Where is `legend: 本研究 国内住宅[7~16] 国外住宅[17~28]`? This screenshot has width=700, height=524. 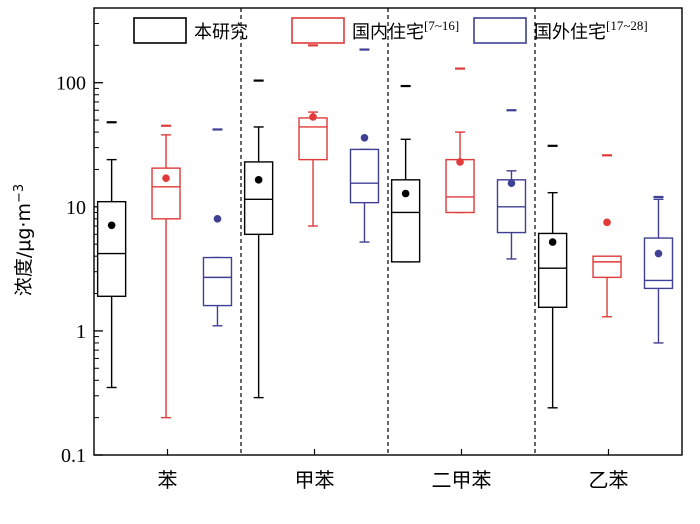
legend: 本研究 国内住宅[7~16] 国外住宅[17~28] is located at coordinates (390, 30).